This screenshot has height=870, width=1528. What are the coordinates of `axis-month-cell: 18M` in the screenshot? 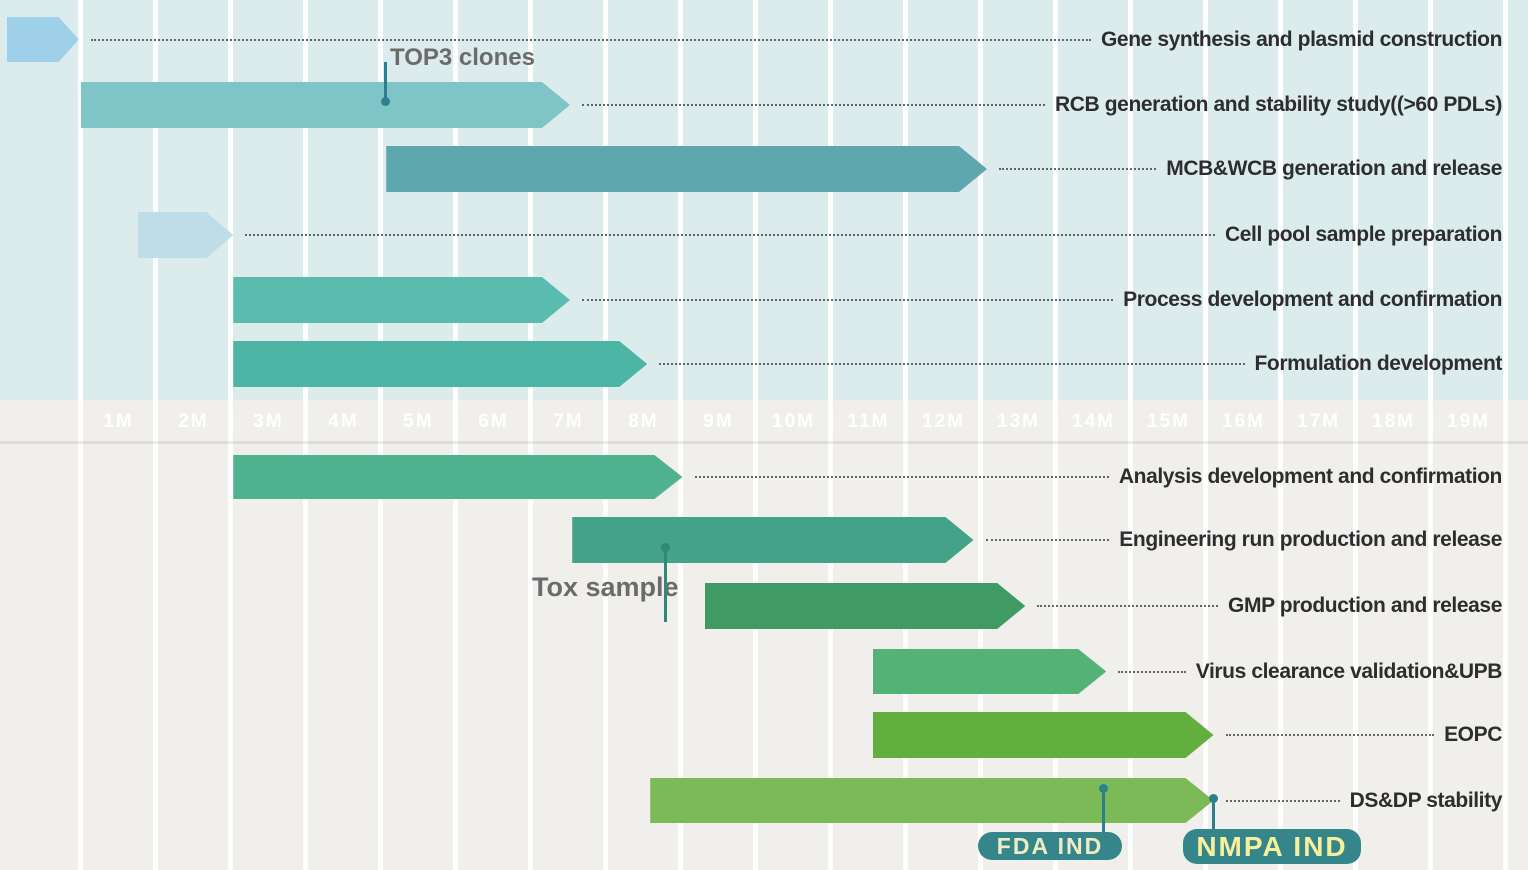 It's located at (1393, 422).